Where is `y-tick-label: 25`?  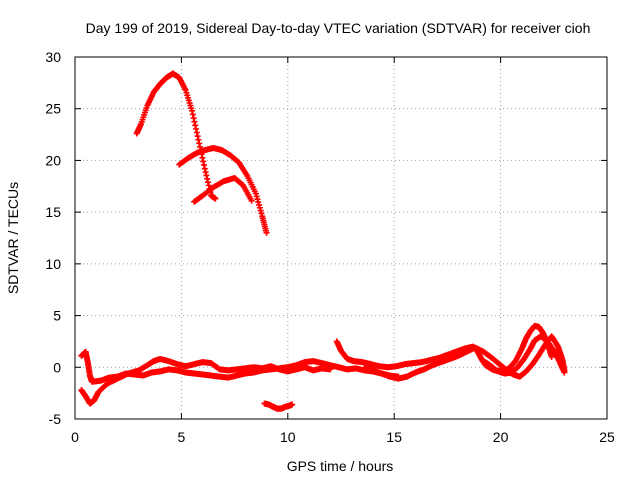 y-tick-label: 25 is located at coordinates (53, 109).